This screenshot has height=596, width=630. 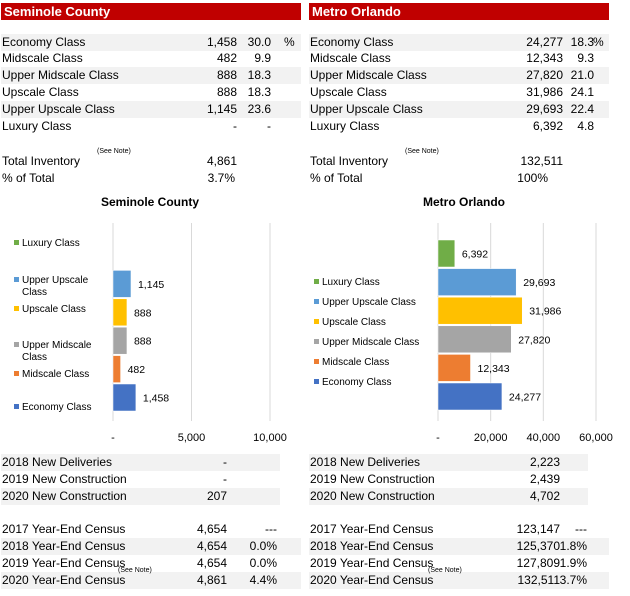 I want to click on x-tick-label: -, so click(x=438, y=438).